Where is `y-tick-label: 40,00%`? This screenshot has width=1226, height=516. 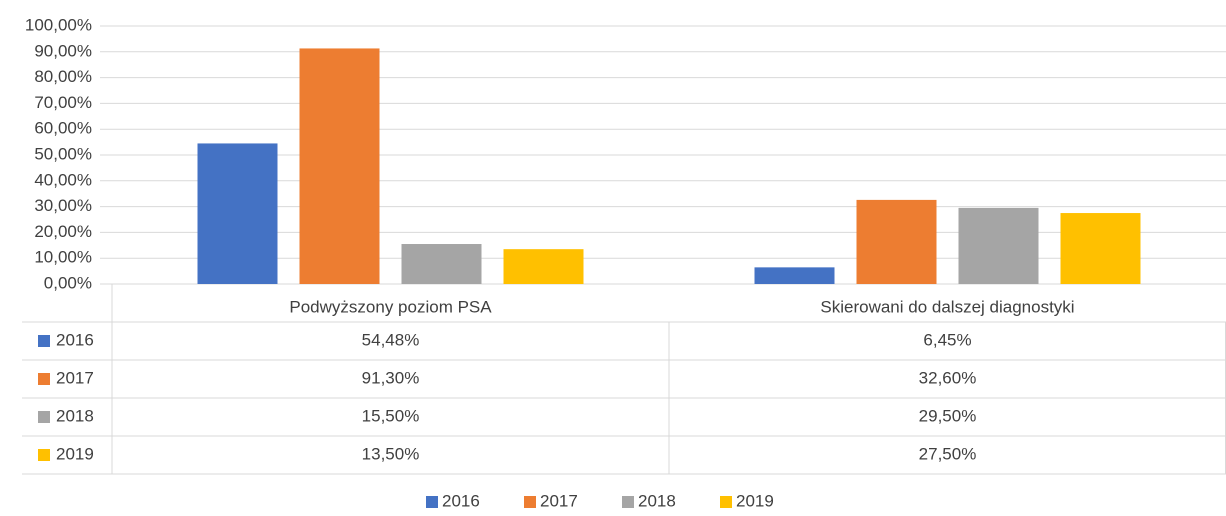 y-tick-label: 40,00% is located at coordinates (63, 179).